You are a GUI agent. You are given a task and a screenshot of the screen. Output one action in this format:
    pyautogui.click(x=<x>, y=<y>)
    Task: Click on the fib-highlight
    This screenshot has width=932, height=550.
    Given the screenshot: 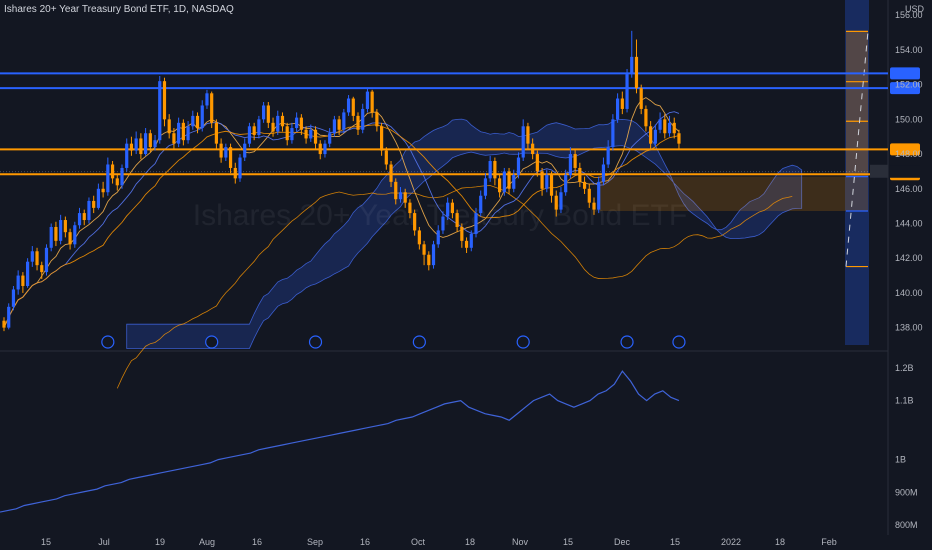 What is the action you would take?
    pyautogui.click(x=857, y=172)
    